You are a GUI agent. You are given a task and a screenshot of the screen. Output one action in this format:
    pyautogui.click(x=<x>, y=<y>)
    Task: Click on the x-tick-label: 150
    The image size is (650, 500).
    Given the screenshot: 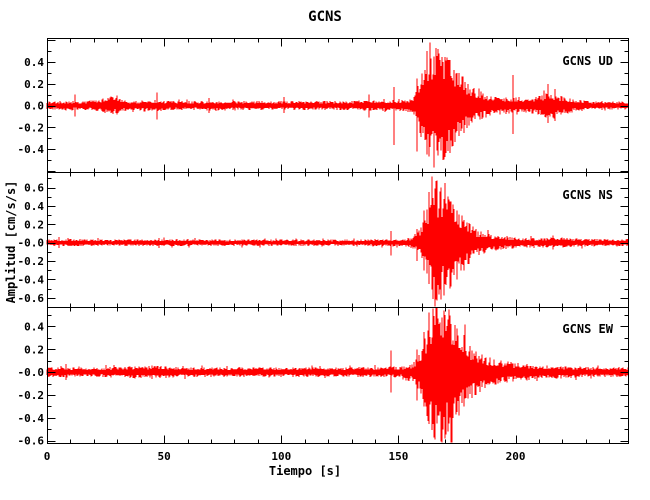 What is the action you would take?
    pyautogui.click(x=398, y=456)
    